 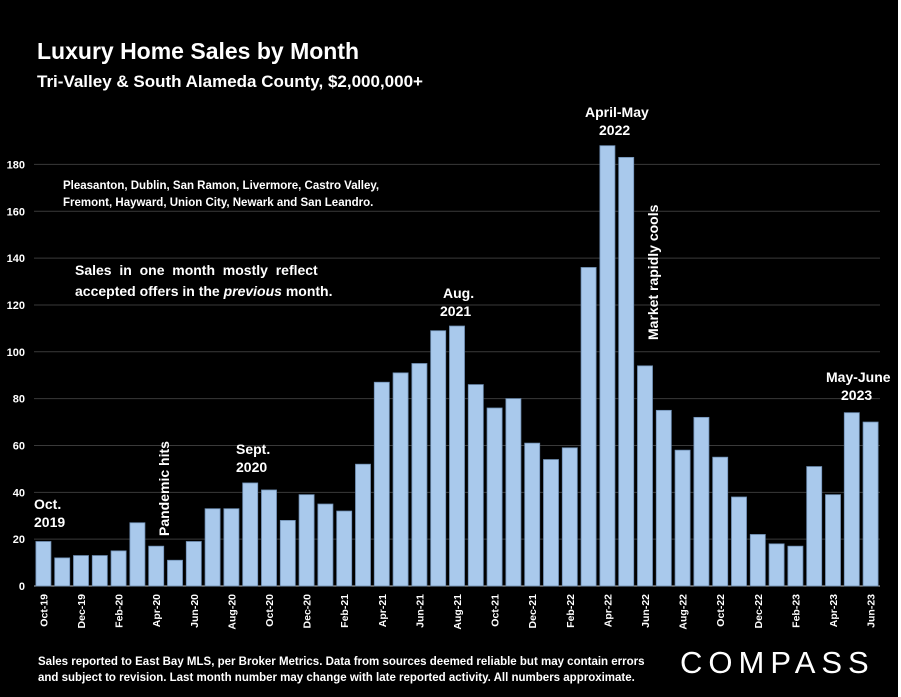 What do you see at coordinates (44, 610) in the screenshot?
I see `x-tick-label-Oct-19: Oct-19` at bounding box center [44, 610].